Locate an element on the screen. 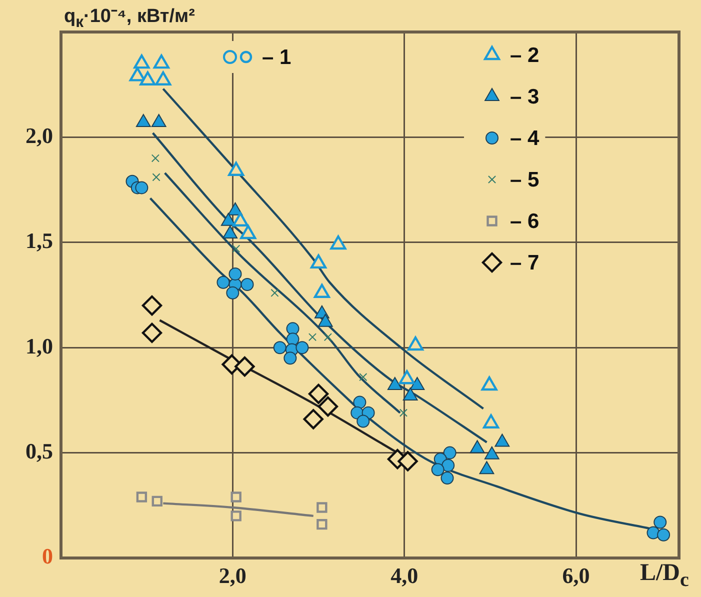 This screenshot has width=701, height=597. y-tick-label: 0 is located at coordinates (47, 556).